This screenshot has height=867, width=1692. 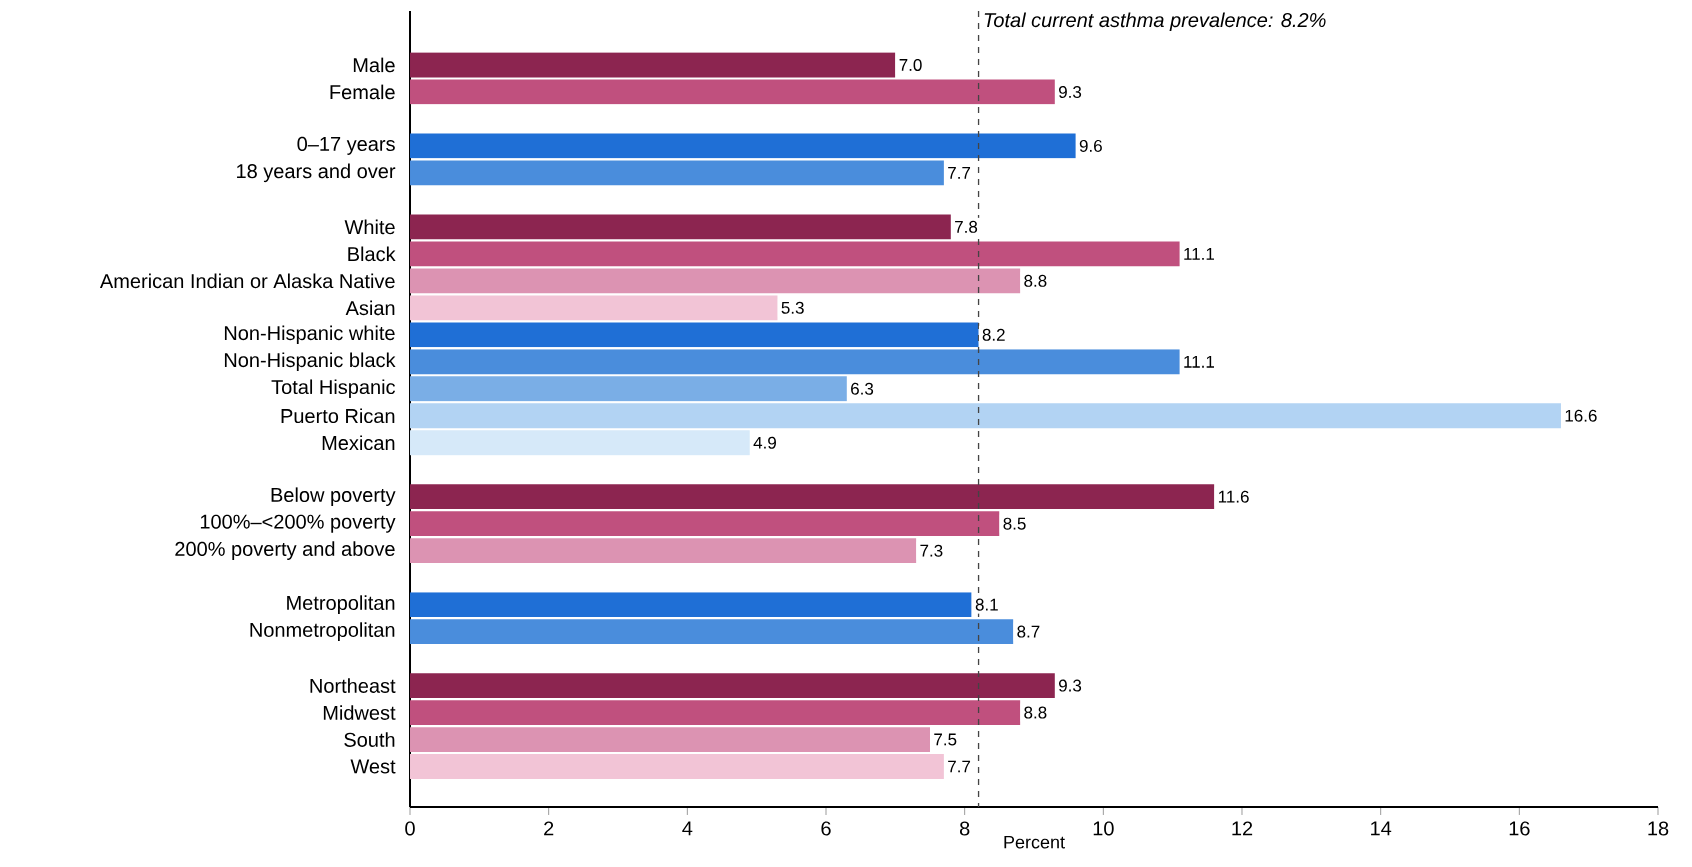 I want to click on y-tick-label: 18 years and over, so click(x=316, y=173).